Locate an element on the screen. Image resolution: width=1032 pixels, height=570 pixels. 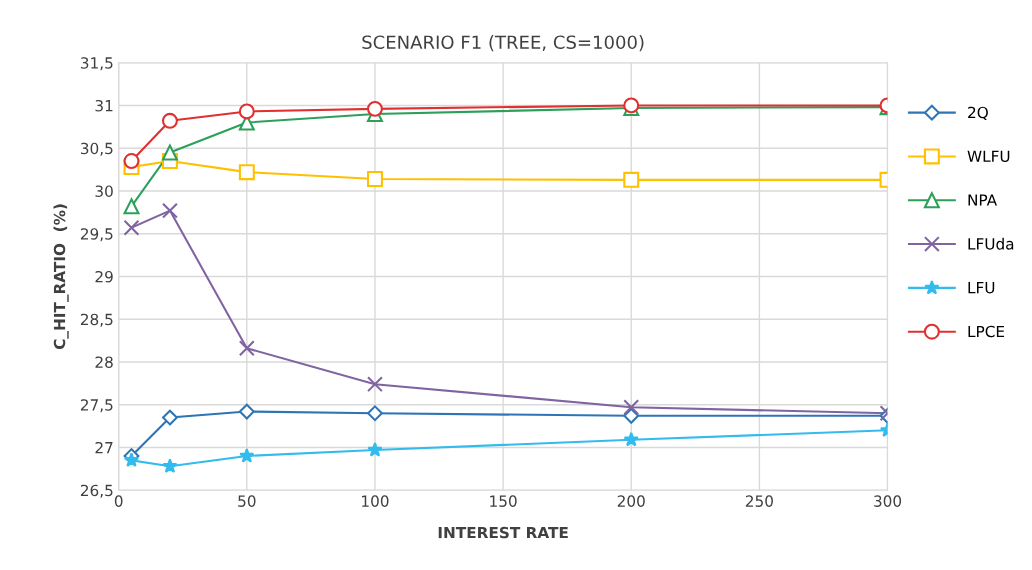
y-tick-label: 30 is located at coordinates (104, 191).